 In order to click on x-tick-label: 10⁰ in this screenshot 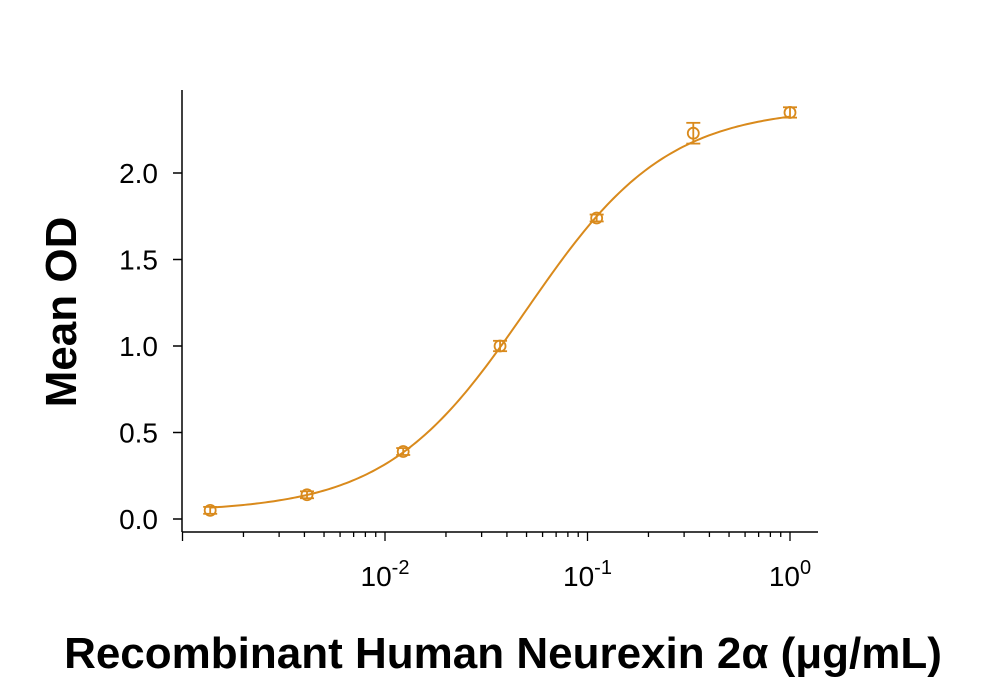, I will do `click(790, 574)`.